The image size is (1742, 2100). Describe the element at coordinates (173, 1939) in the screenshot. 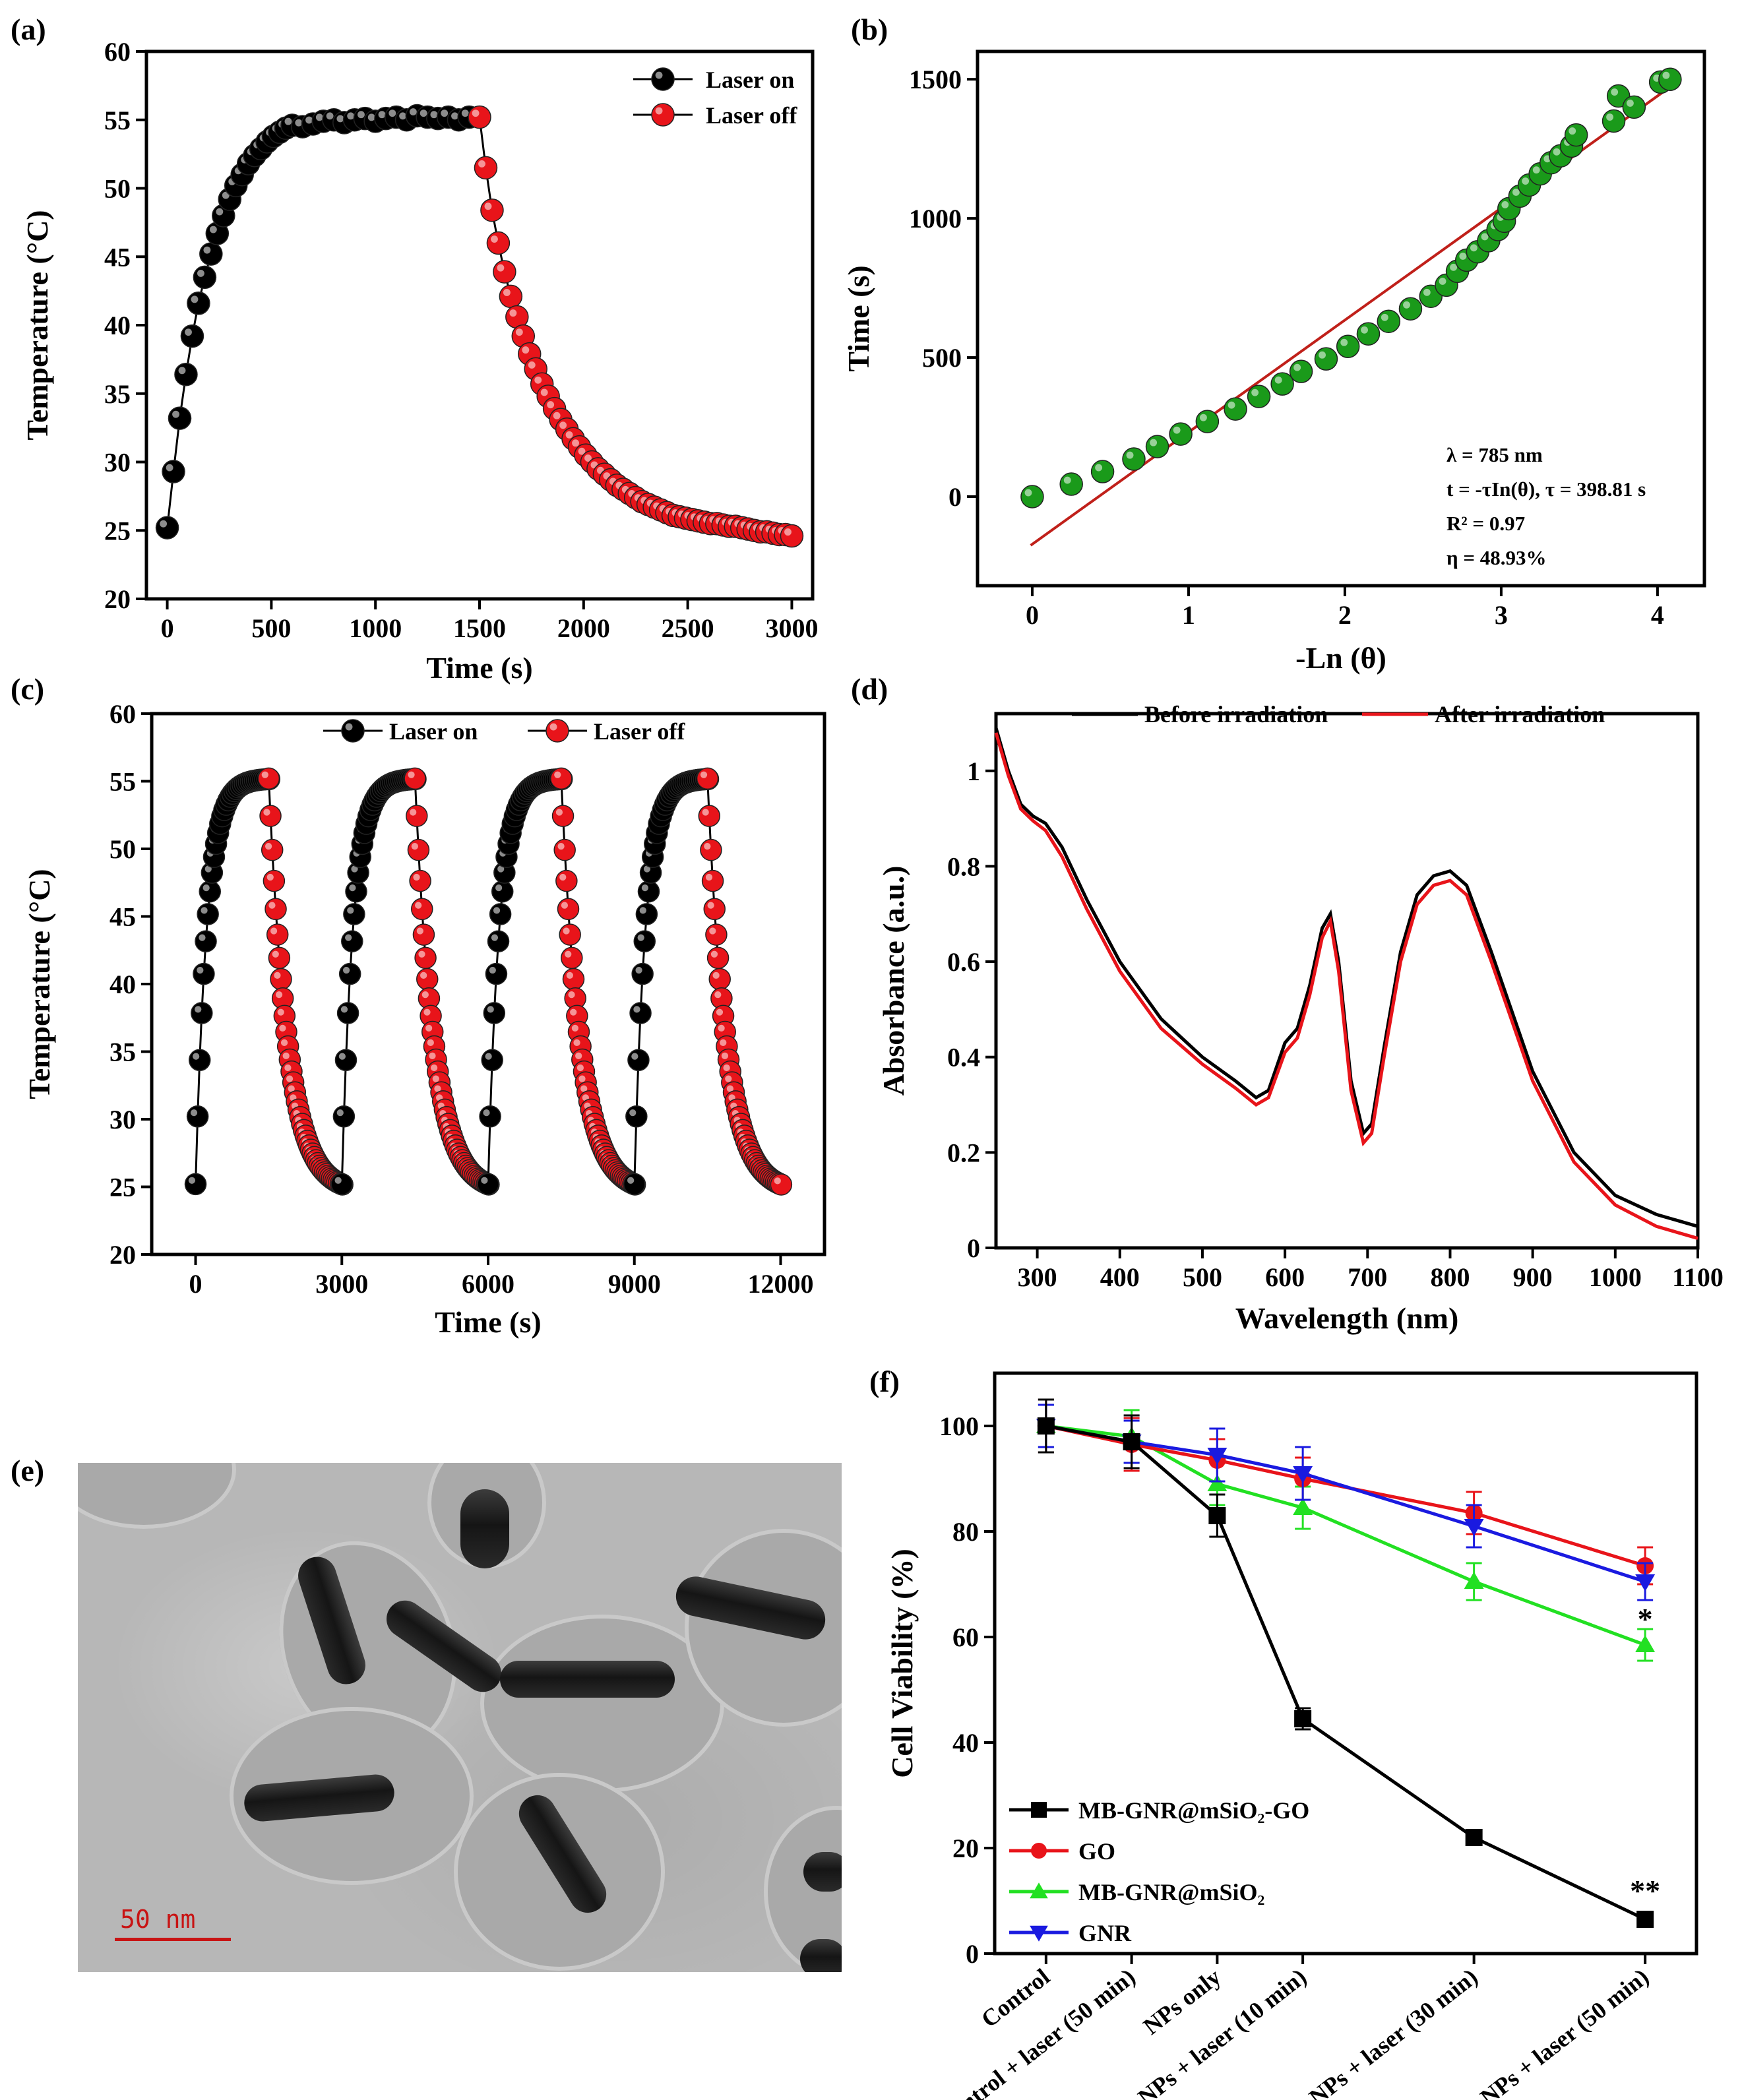

I see `scale-bar` at that location.